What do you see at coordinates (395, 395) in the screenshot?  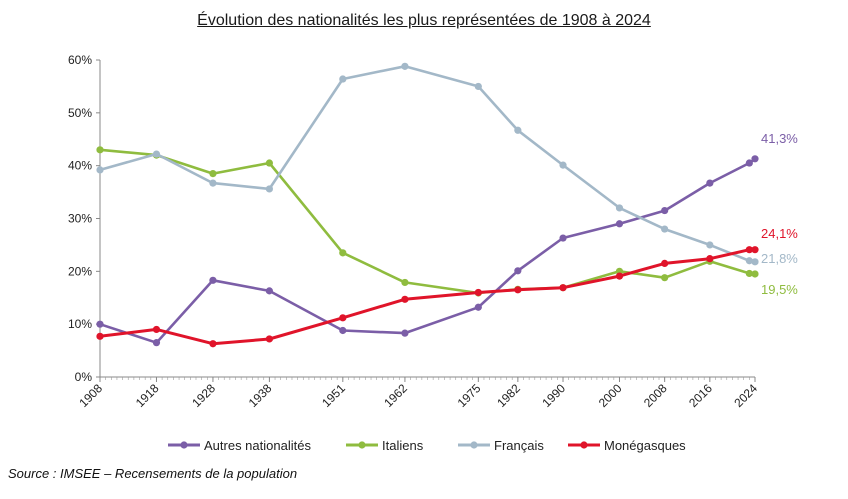 I see `x-tick-label: 1962` at bounding box center [395, 395].